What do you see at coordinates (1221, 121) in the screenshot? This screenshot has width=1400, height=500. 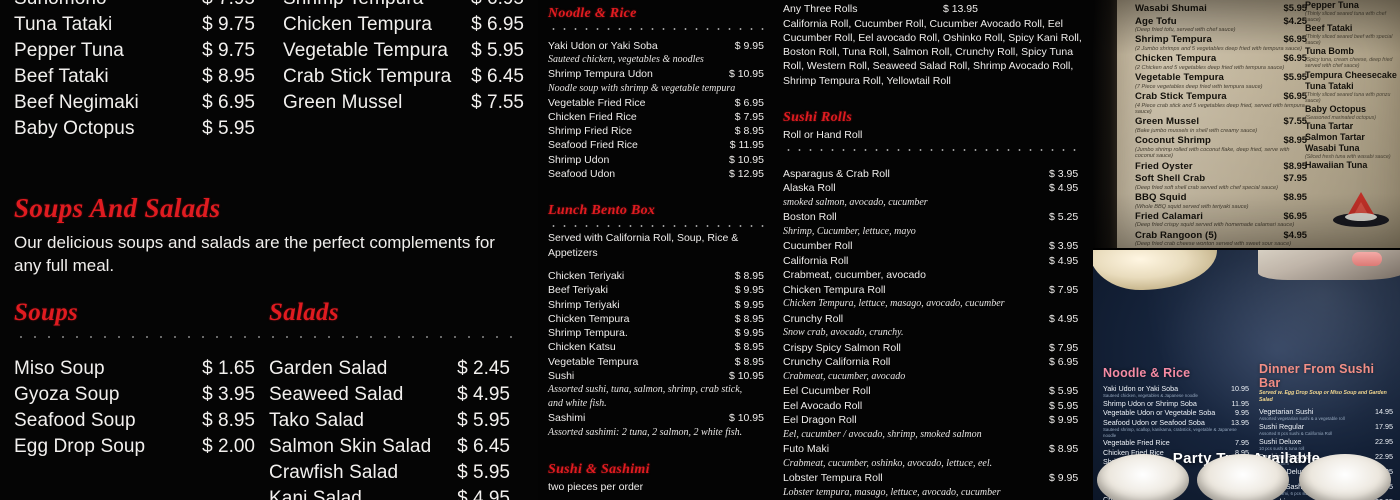 I see `photo-menu-item-row: Green Mussel $7.55` at bounding box center [1221, 121].